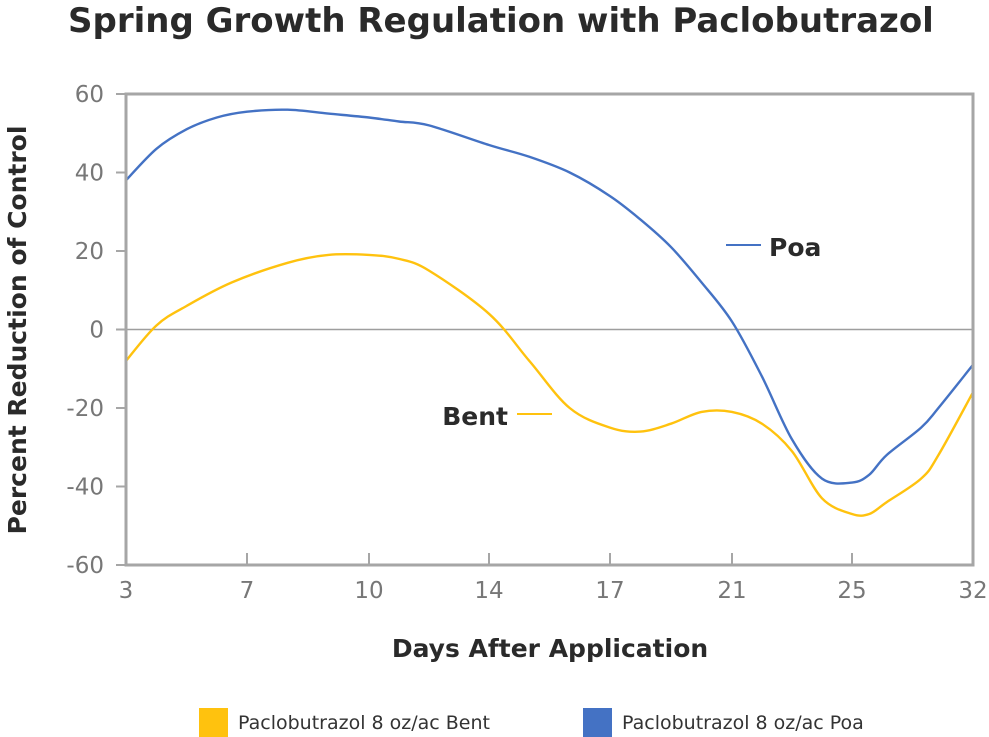  Describe the element at coordinates (85, 488) in the screenshot. I see `y-tick-label: -40` at that location.